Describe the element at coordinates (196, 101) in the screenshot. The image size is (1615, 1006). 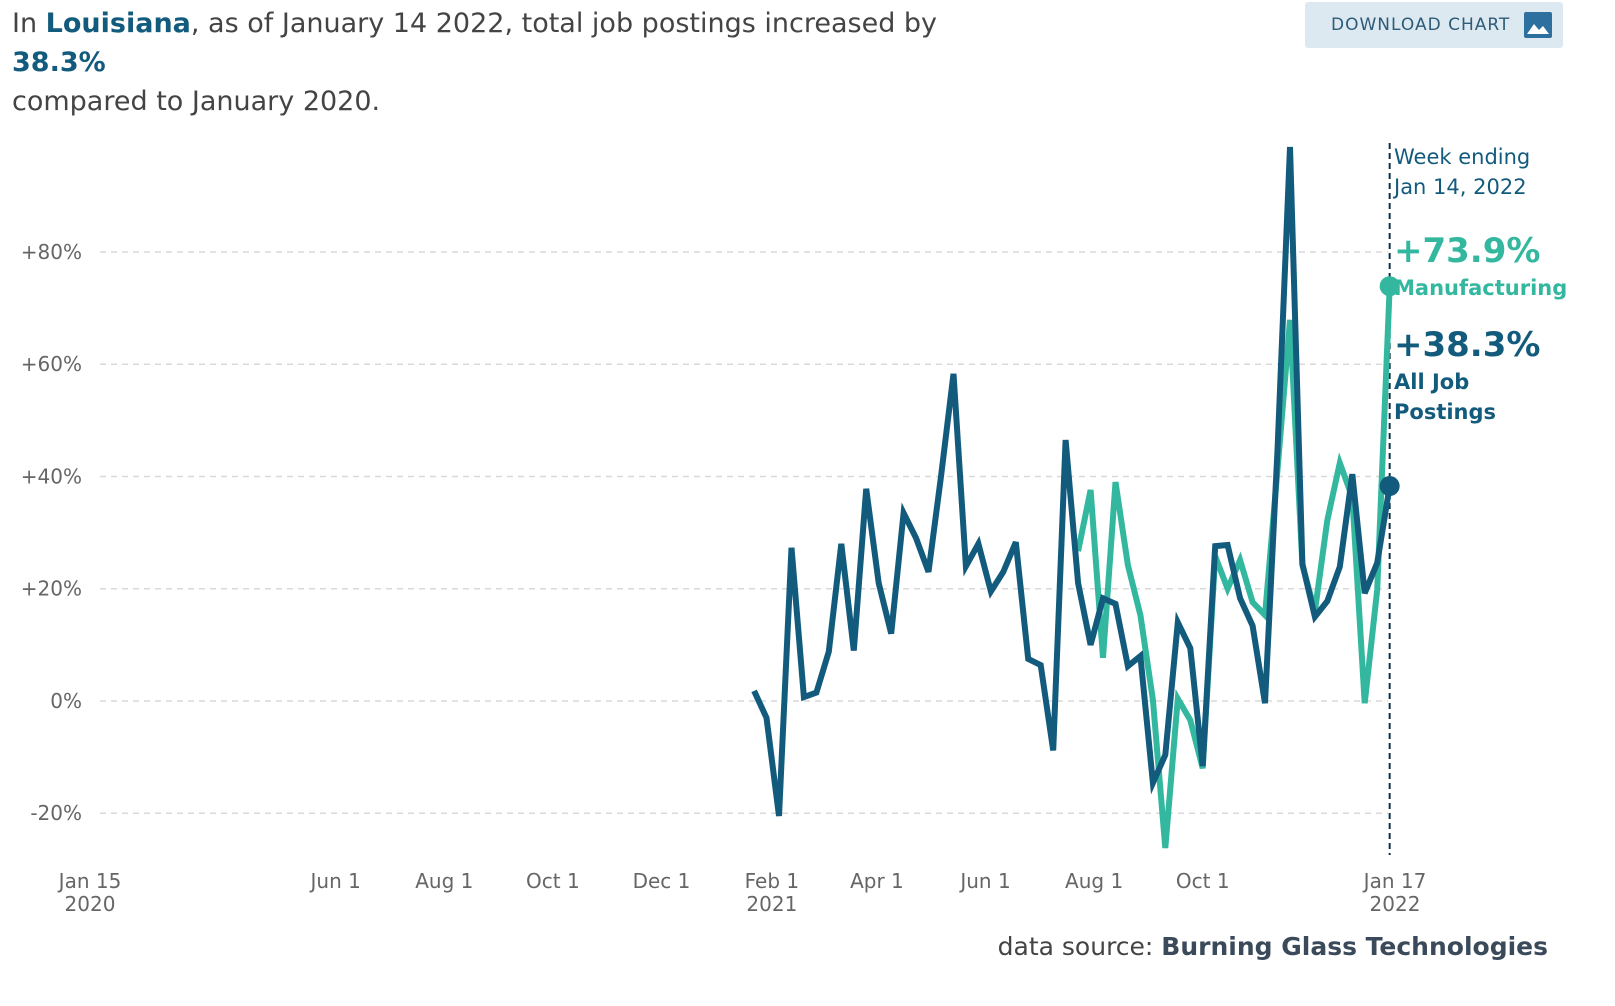
I see `headline-suffix: compared to January 2020.` at that location.